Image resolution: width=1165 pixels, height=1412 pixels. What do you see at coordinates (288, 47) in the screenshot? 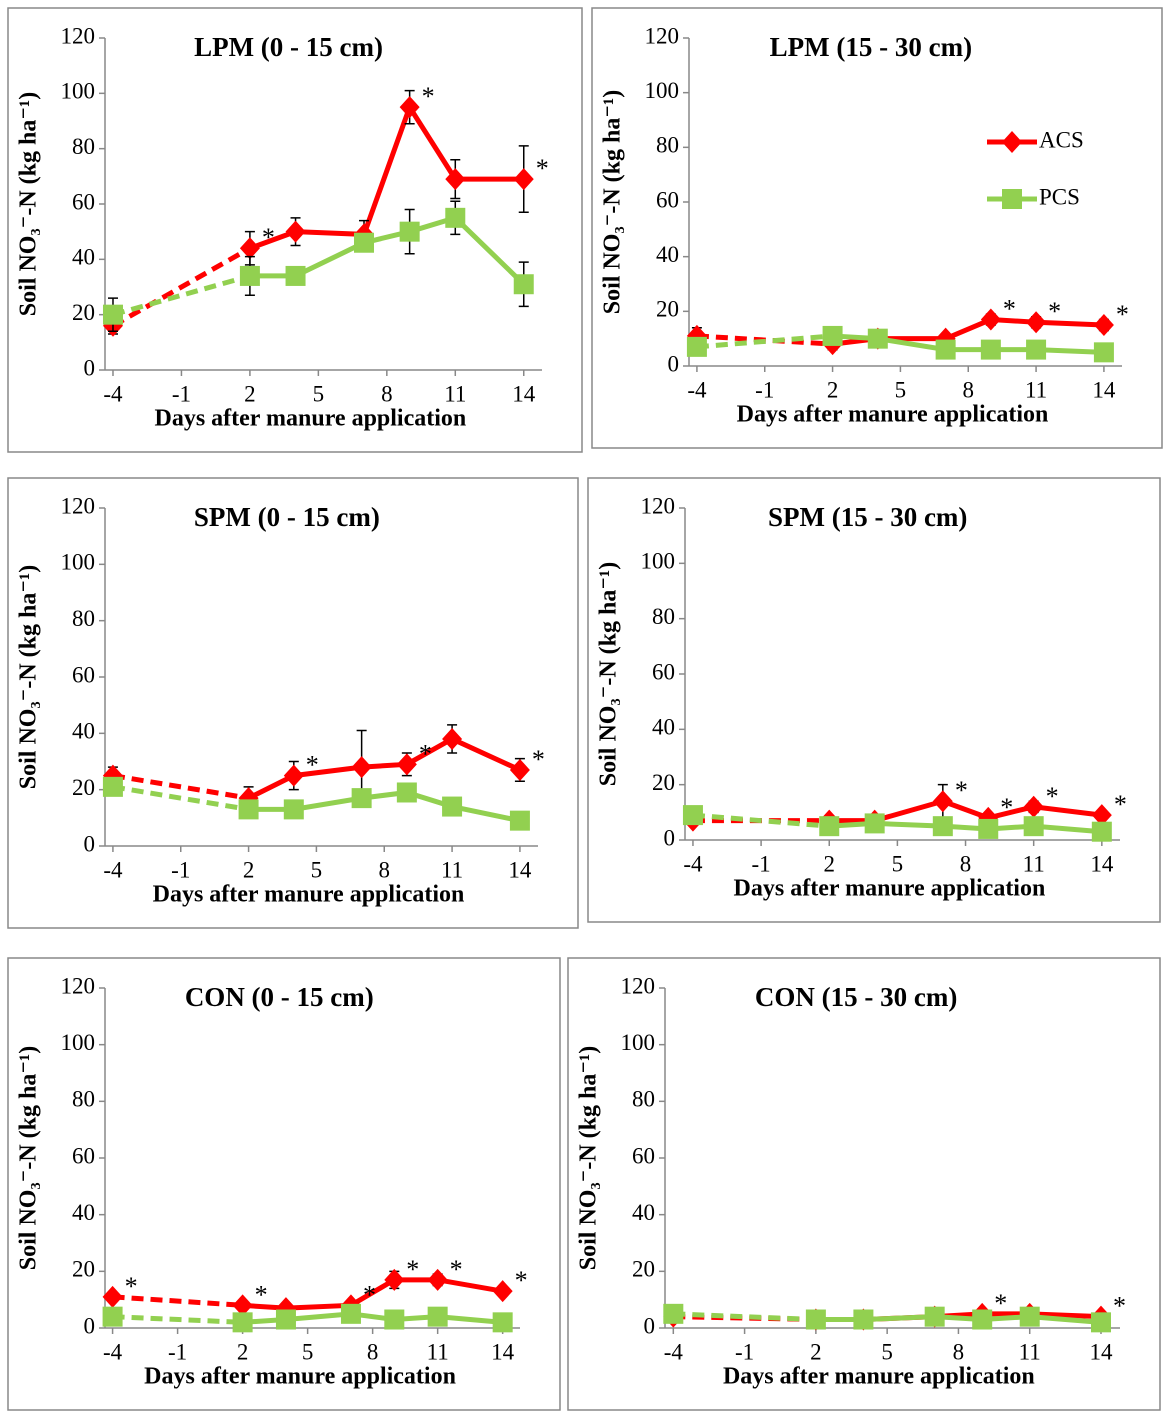
I see `chart-title: LPM (0 - 15 cm)` at bounding box center [288, 47].